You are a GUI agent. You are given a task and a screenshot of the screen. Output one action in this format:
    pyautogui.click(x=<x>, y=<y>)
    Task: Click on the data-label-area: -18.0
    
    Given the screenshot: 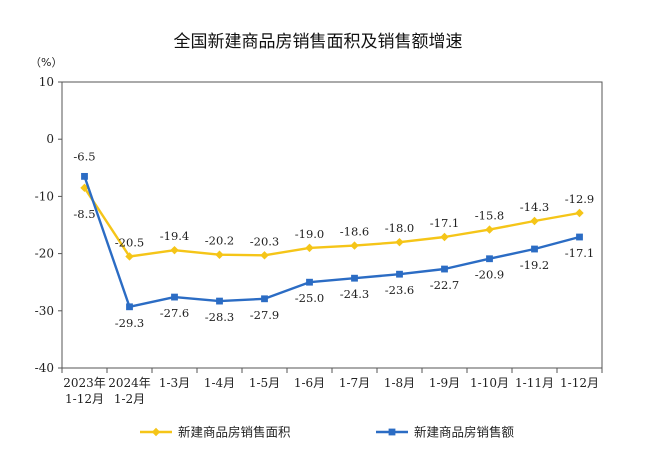 What is the action you would take?
    pyautogui.click(x=400, y=228)
    